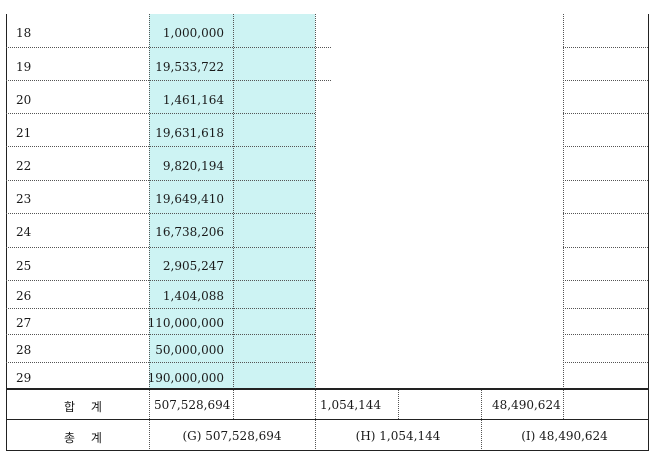 This screenshot has height=473, width=658. What do you see at coordinates (193, 33) in the screenshot?
I see `row-amount: 1,000,000` at bounding box center [193, 33].